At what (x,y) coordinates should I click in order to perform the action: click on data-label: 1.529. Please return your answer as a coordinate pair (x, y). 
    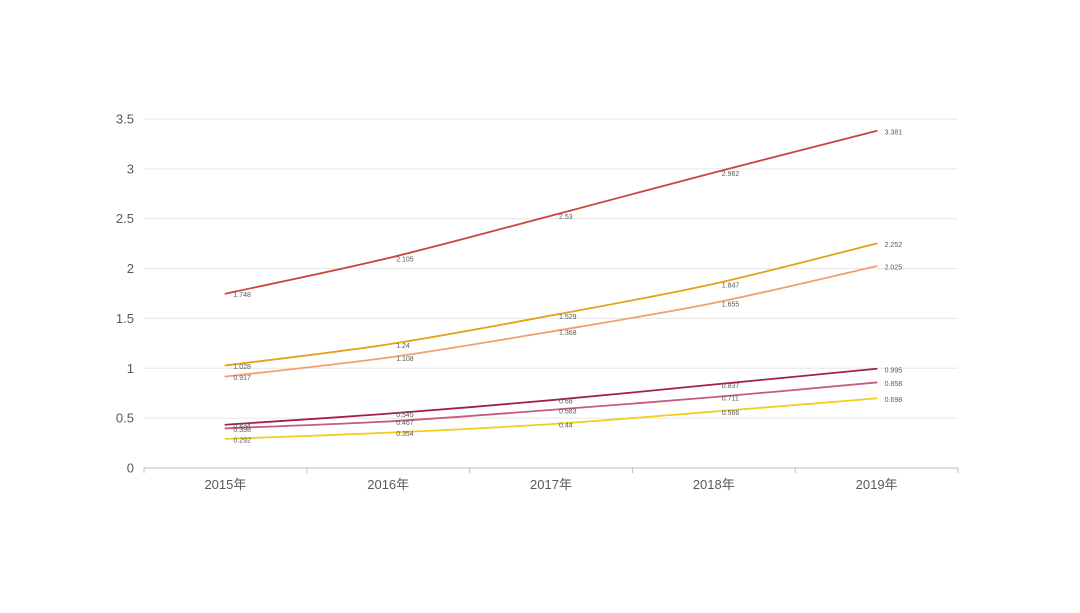
    Looking at the image, I should click on (568, 317).